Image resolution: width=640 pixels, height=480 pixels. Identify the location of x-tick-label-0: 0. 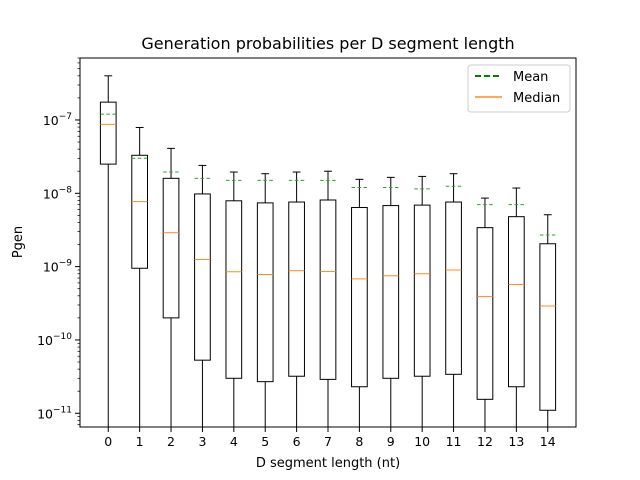
(108, 441).